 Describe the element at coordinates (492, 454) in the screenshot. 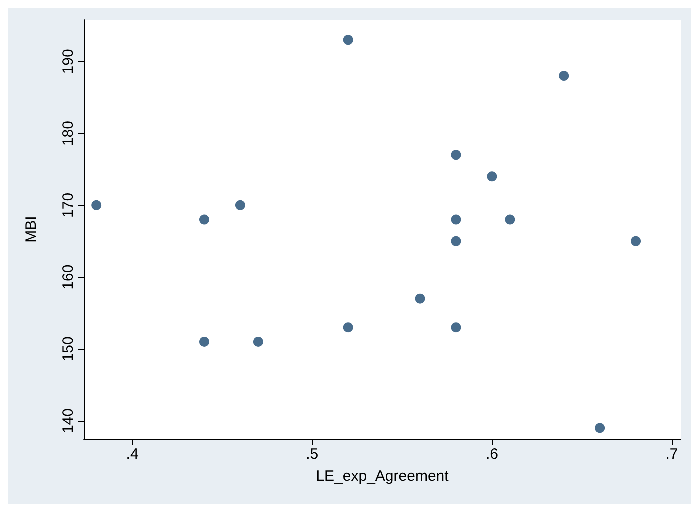

I see `x-tick-label: .6` at that location.